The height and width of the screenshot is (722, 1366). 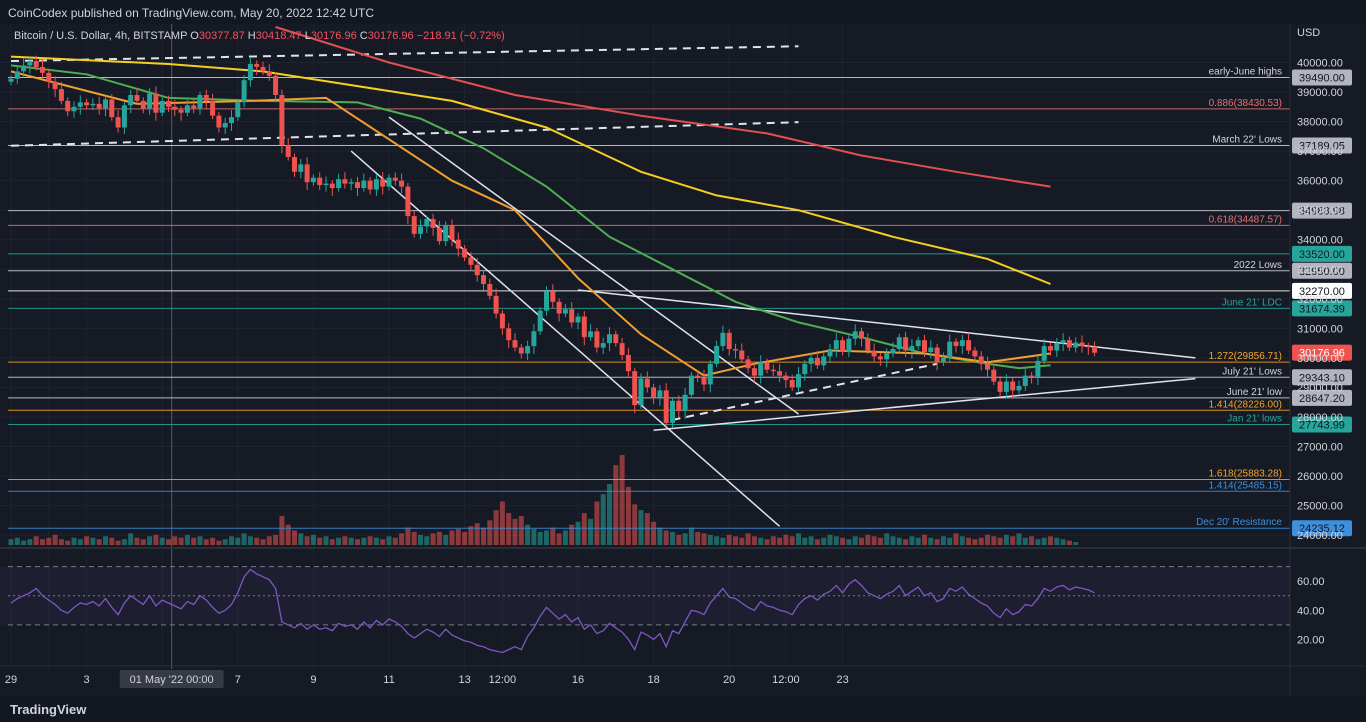 What do you see at coordinates (48, 709) in the screenshot?
I see `tradingview-logo: TradingView` at bounding box center [48, 709].